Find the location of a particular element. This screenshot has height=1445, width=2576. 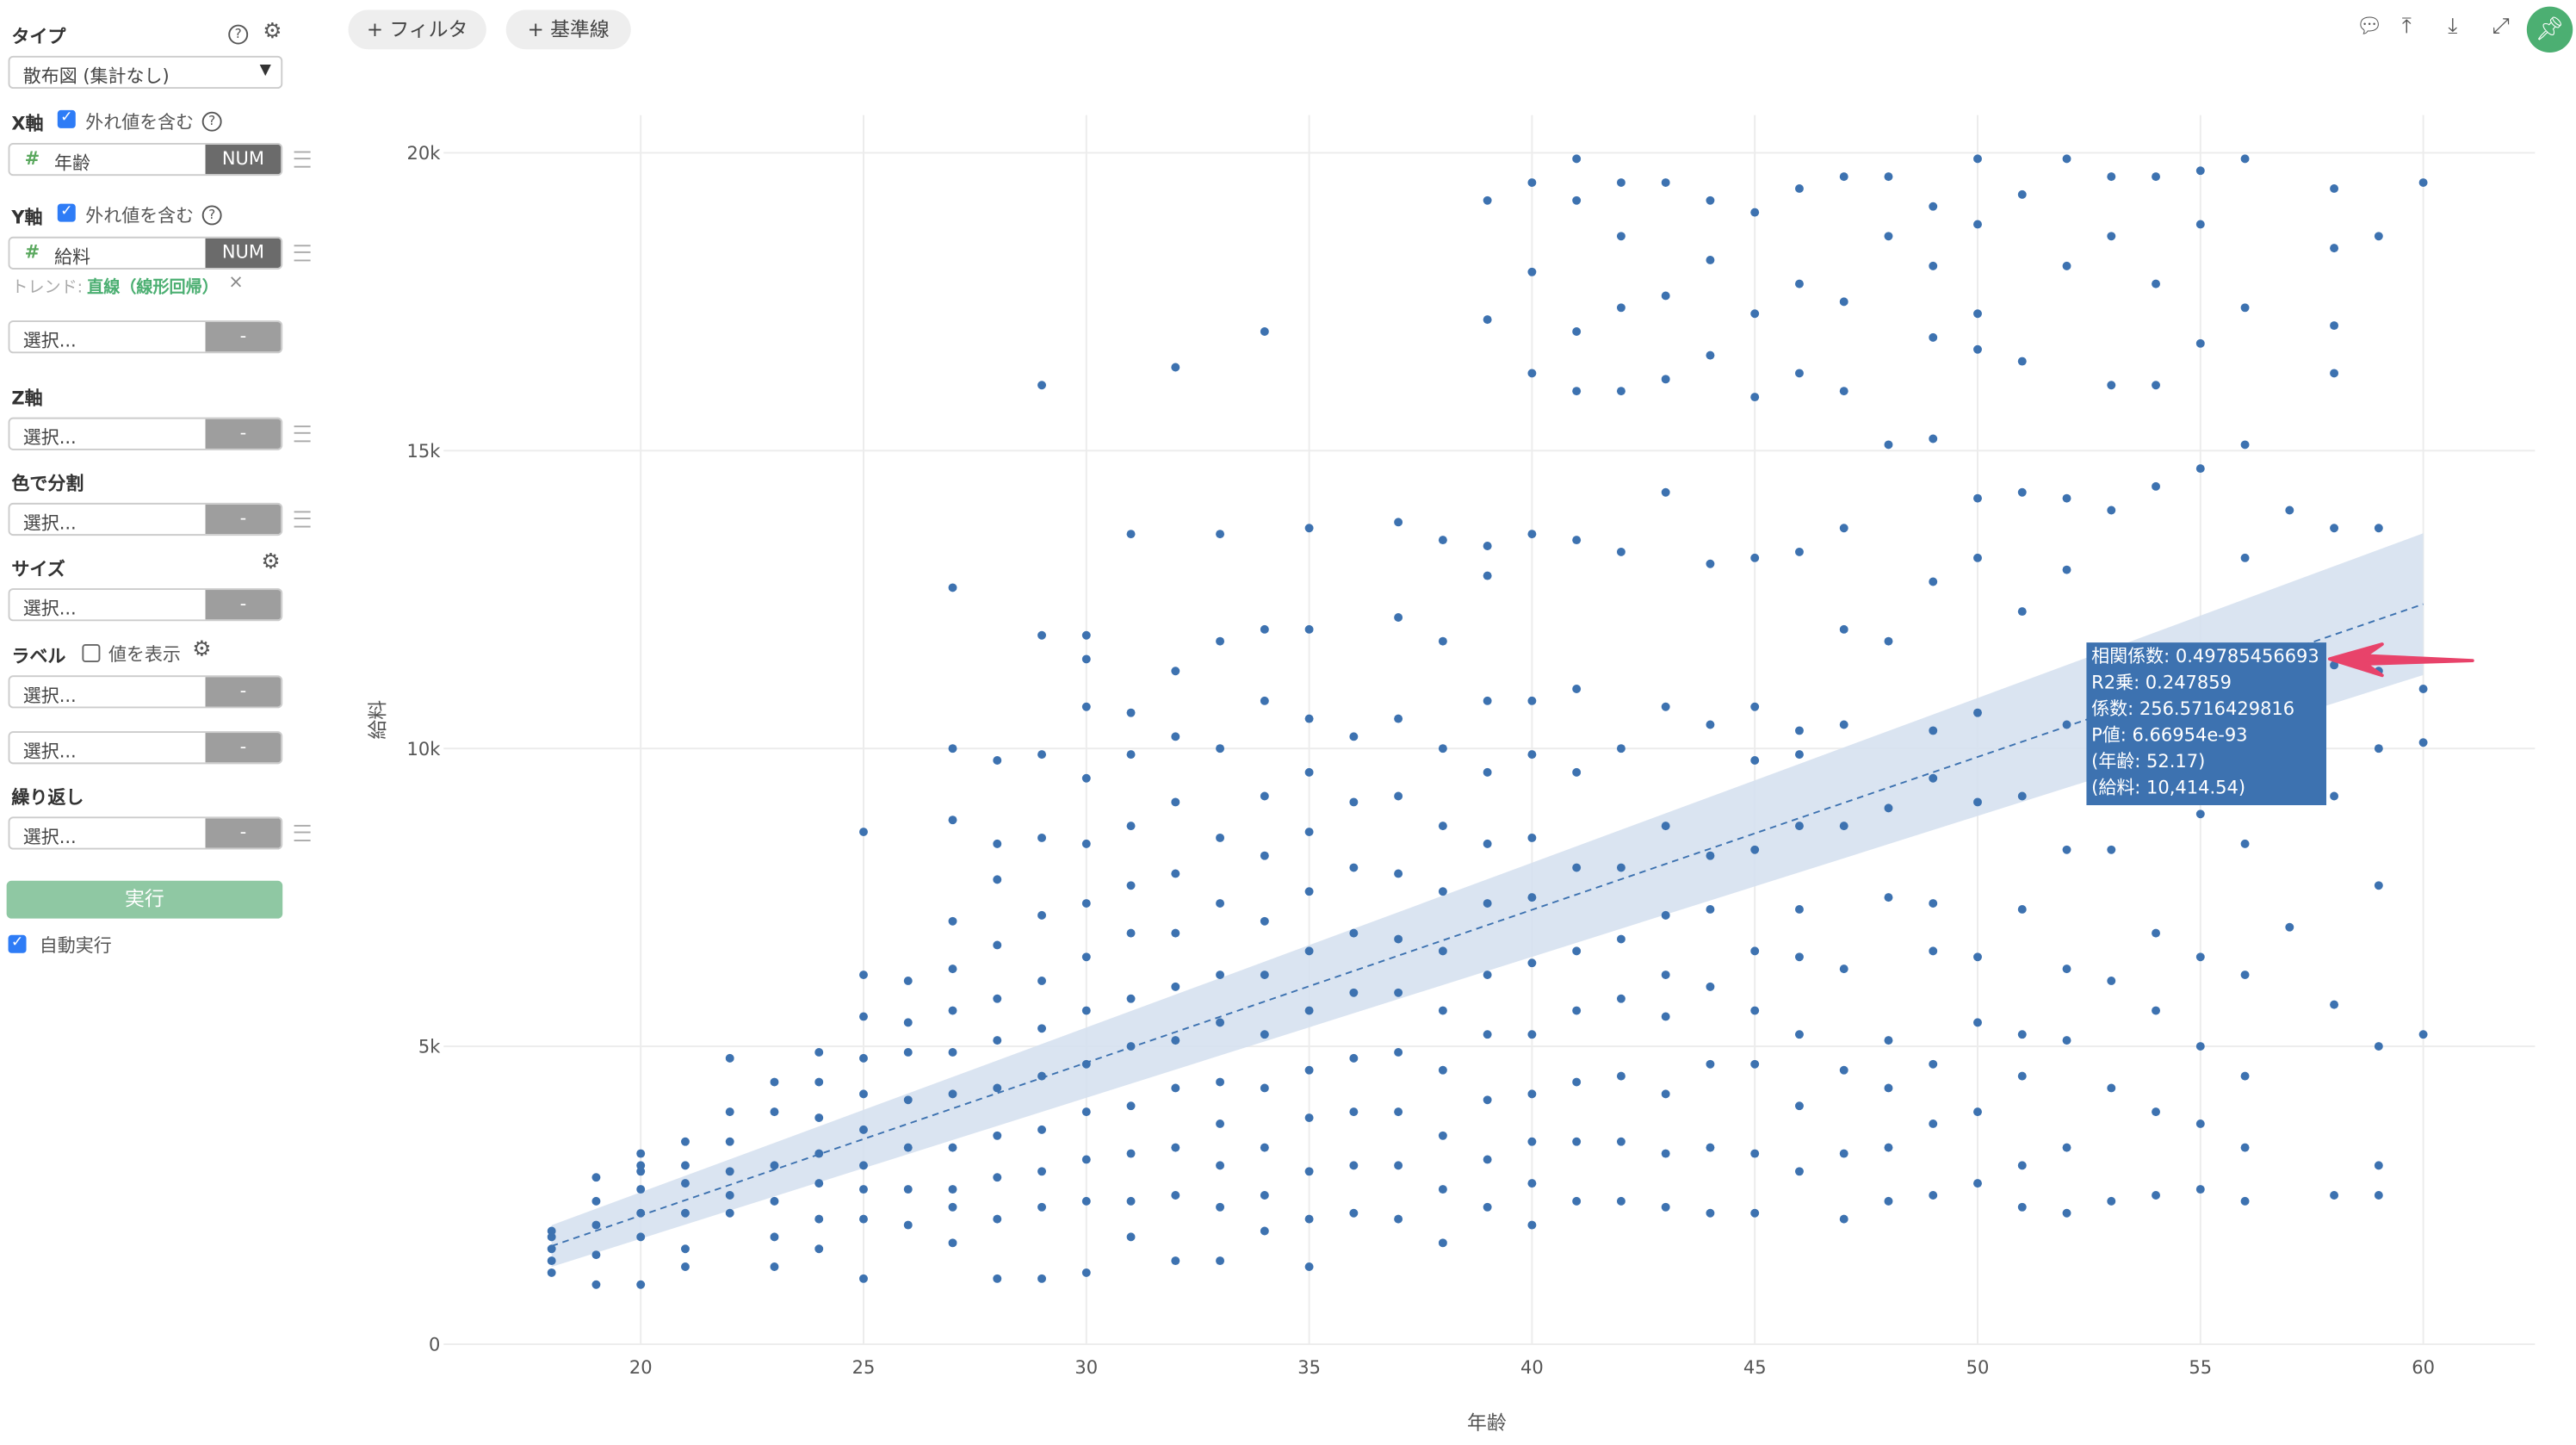

auto-run-checkbox: ✓ is located at coordinates (18, 944).